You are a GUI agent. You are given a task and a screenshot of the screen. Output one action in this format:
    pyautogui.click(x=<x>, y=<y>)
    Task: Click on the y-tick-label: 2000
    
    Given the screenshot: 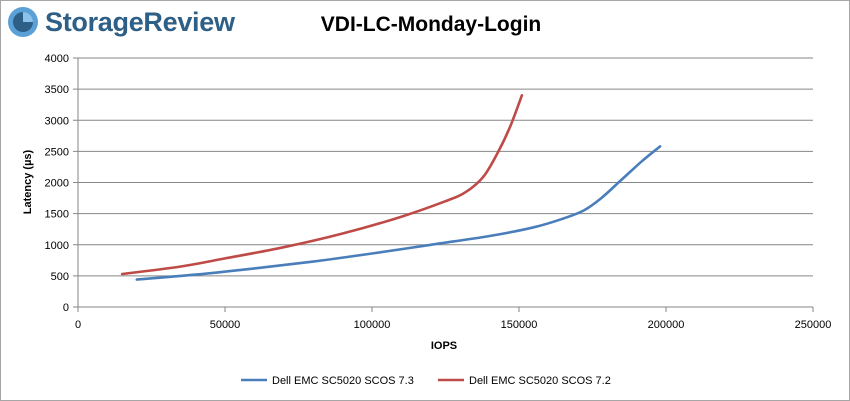 What is the action you would take?
    pyautogui.click(x=57, y=184)
    